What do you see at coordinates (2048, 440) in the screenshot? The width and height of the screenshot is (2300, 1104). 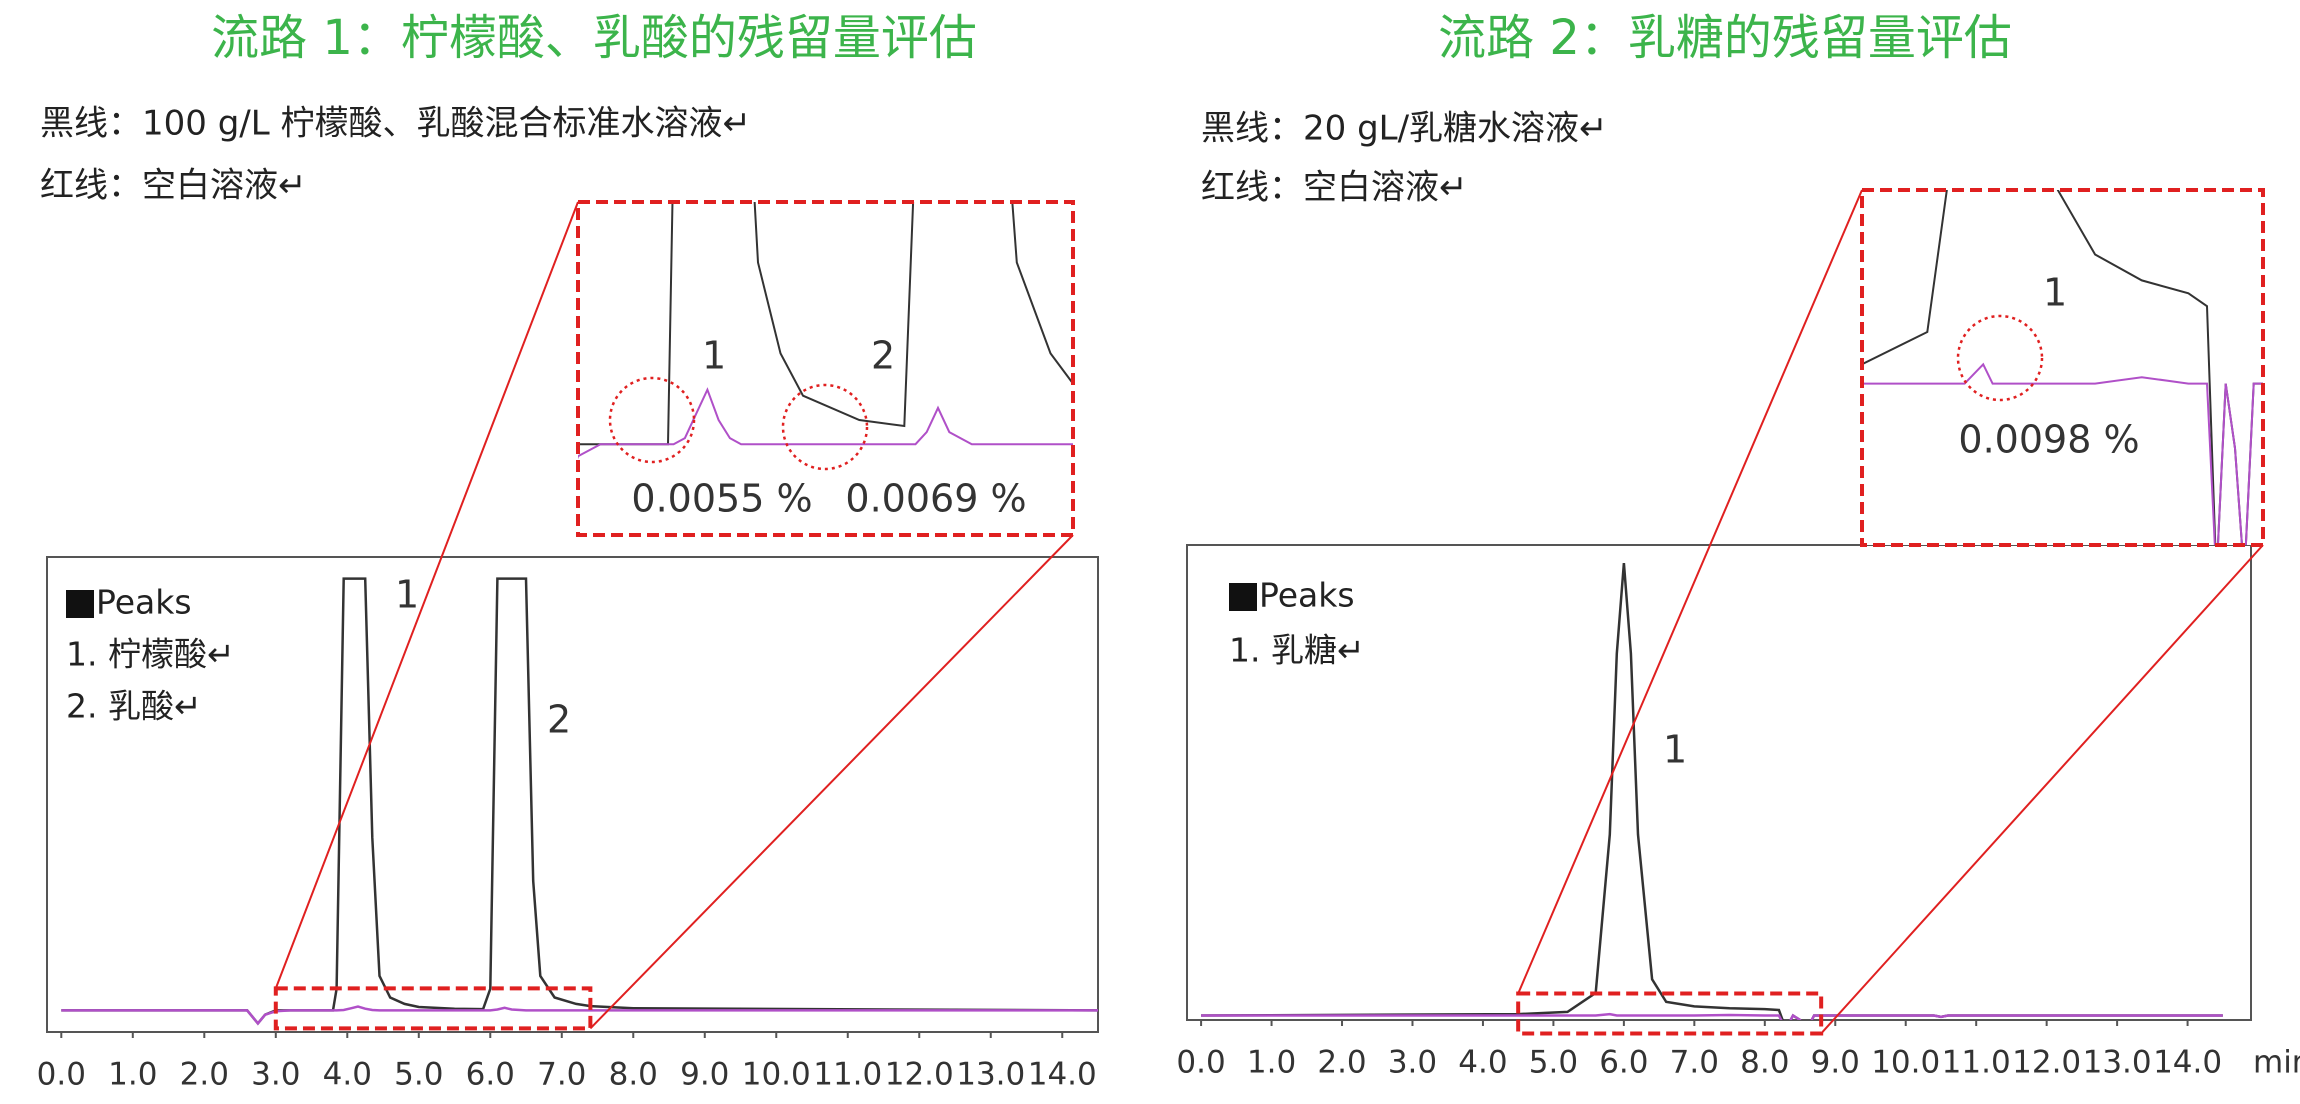 I see `residual-percent: 0.0098 %` at bounding box center [2048, 440].